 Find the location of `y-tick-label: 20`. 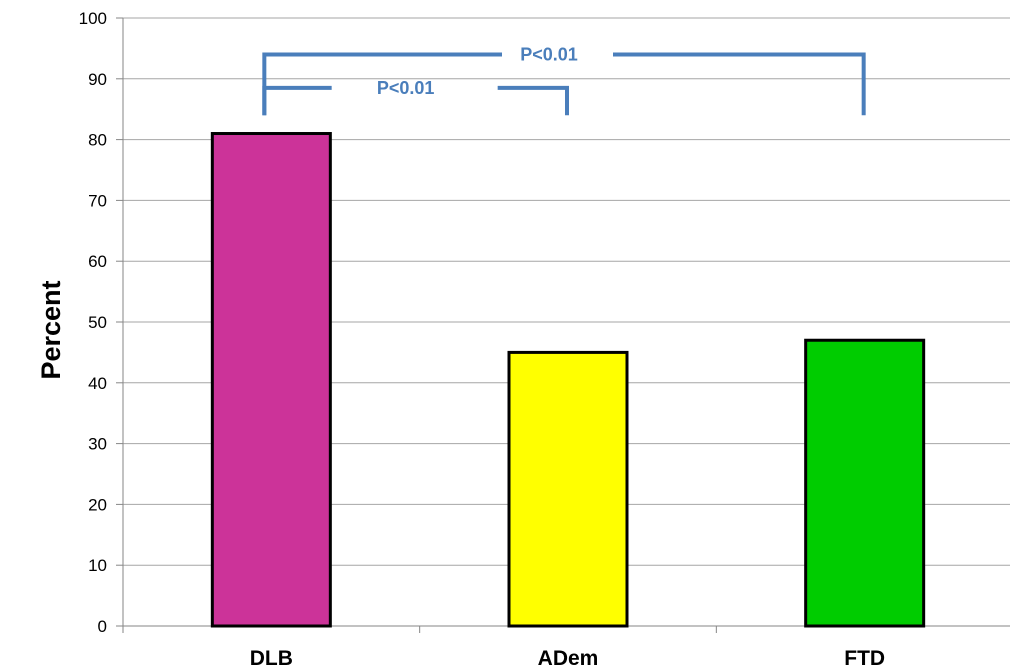

y-tick-label: 20 is located at coordinates (97, 504).